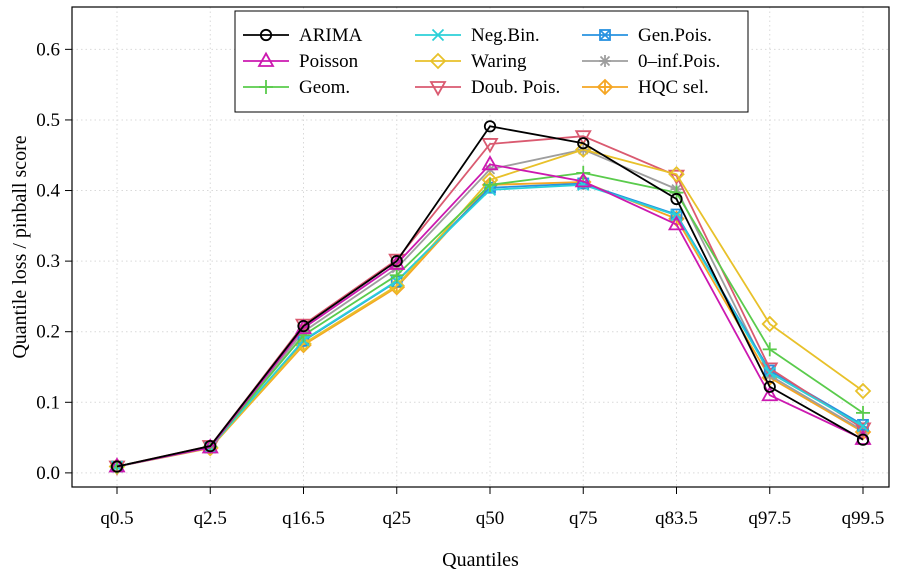 This screenshot has height=584, width=900. What do you see at coordinates (605, 61) in the screenshot?
I see `marker-asterisk` at bounding box center [605, 61].